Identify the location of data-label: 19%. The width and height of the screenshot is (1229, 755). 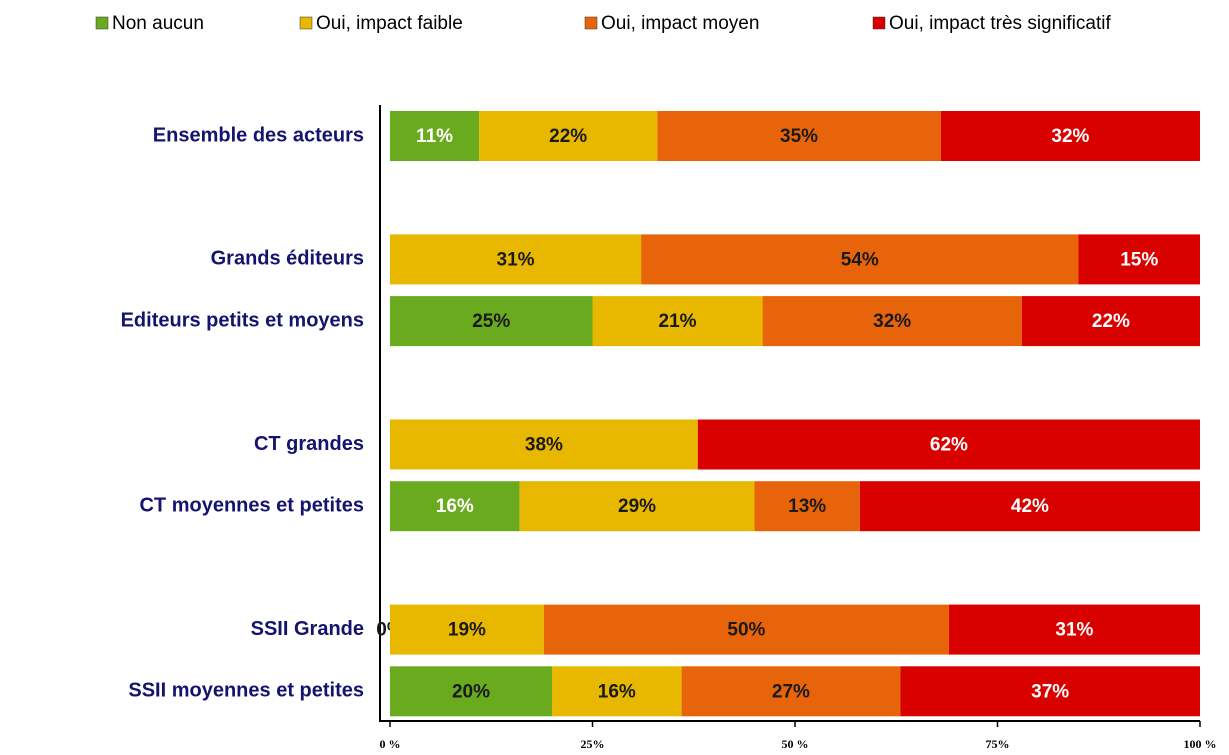
(467, 630).